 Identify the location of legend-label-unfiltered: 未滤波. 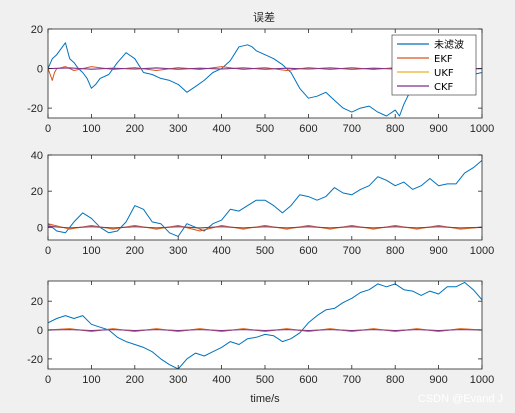
(449, 44).